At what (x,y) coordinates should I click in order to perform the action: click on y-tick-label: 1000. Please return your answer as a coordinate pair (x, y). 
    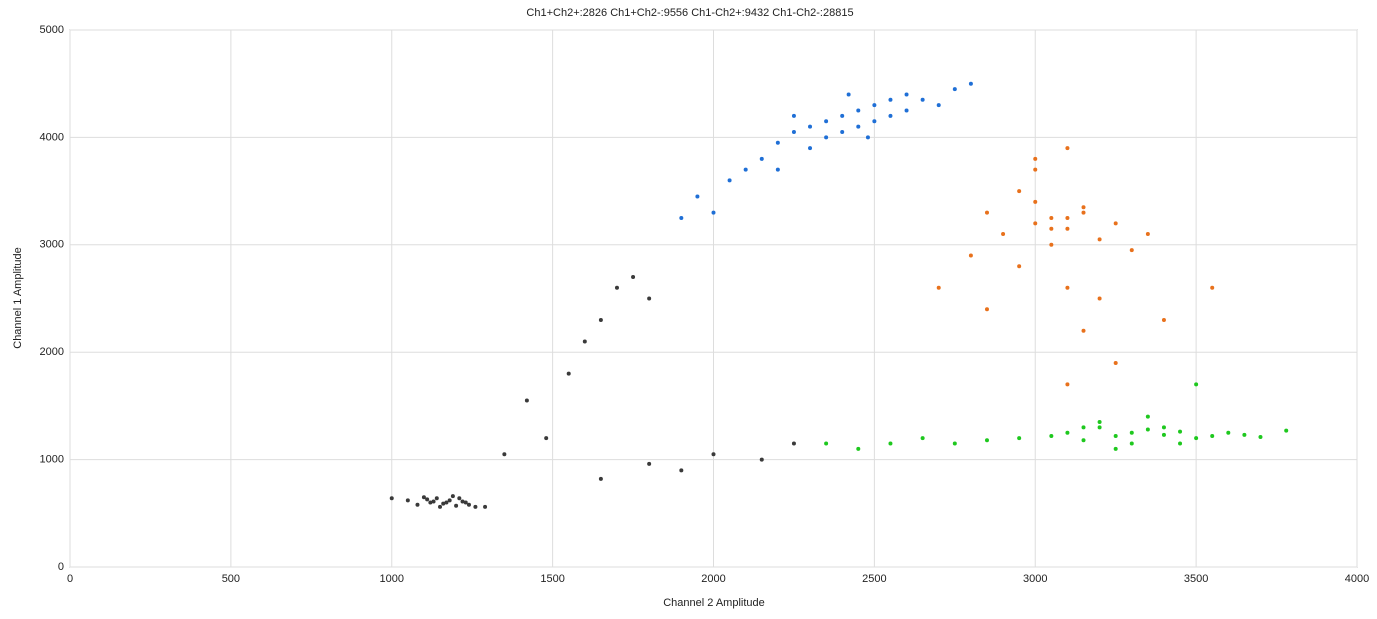
    Looking at the image, I should click on (52, 460).